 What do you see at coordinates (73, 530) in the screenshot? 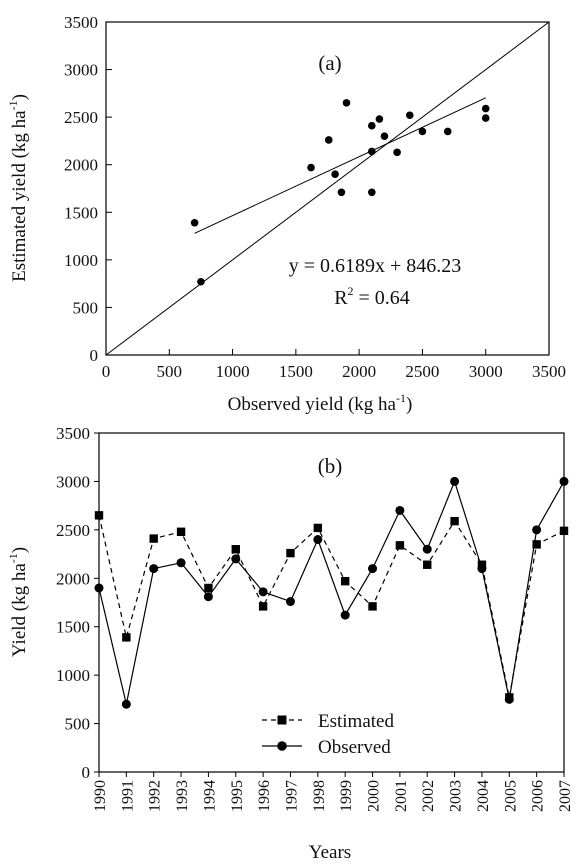
I see `y-tick-label-b: 2500` at bounding box center [73, 530].